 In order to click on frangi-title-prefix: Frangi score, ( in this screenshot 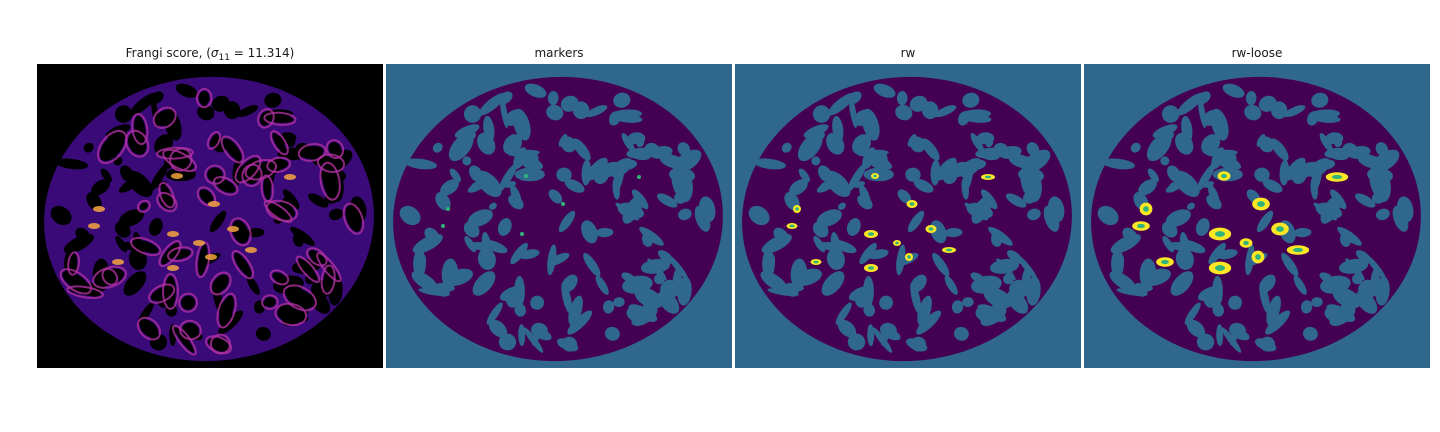, I will do `click(168, 53)`.